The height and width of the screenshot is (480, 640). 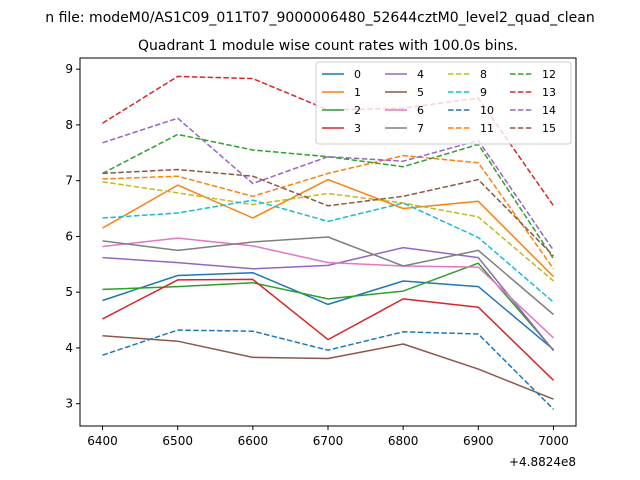 I want to click on legend-label-11: 11, so click(x=487, y=128).